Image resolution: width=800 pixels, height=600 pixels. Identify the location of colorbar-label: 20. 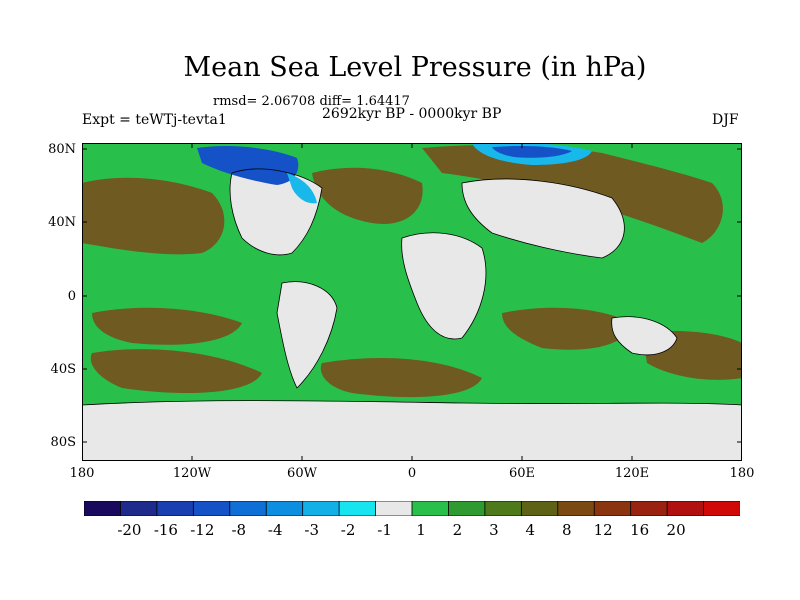
(676, 530).